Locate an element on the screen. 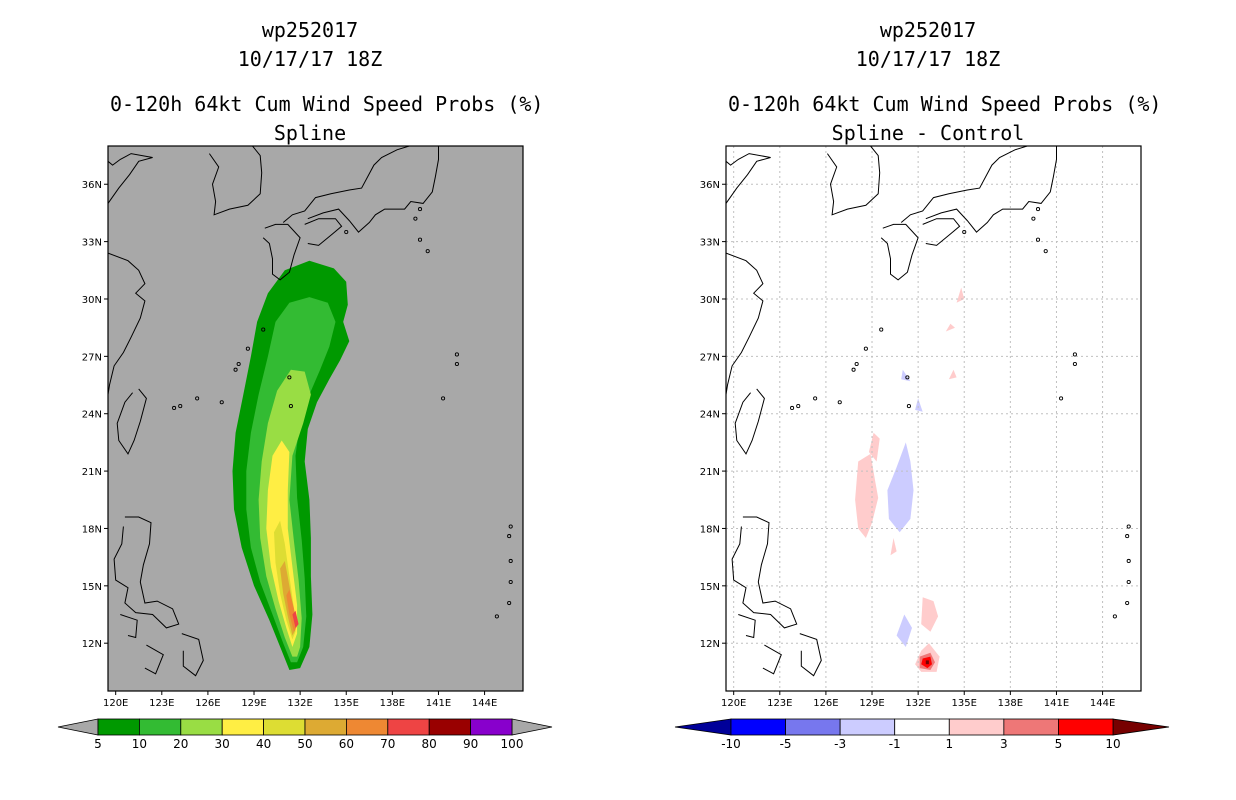  y-tick-label: 21N is located at coordinates (710, 472).